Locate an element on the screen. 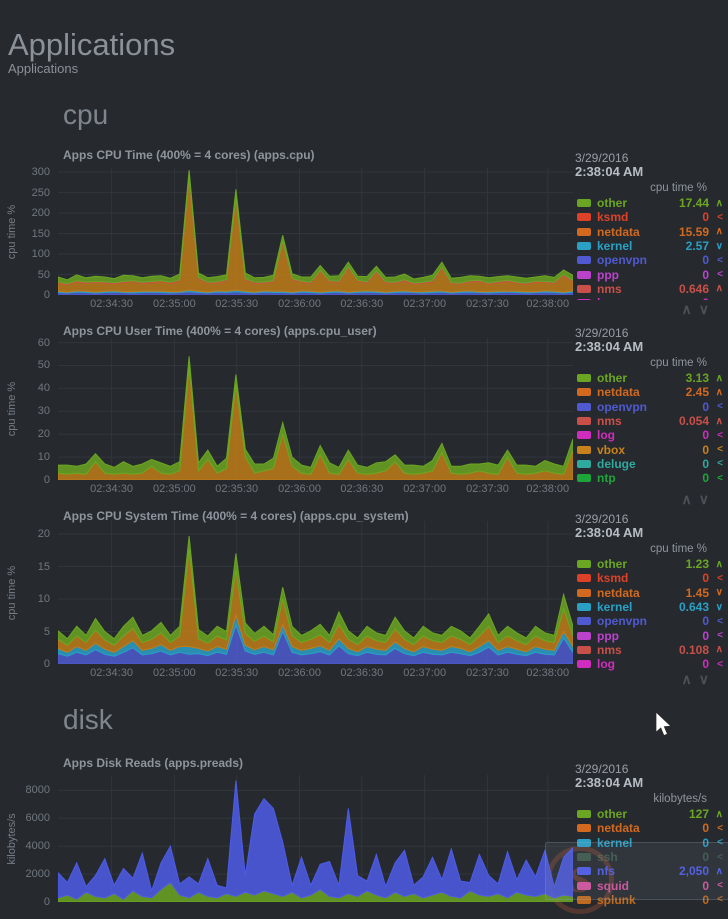  legend-label: ksmd is located at coordinates (613, 217).